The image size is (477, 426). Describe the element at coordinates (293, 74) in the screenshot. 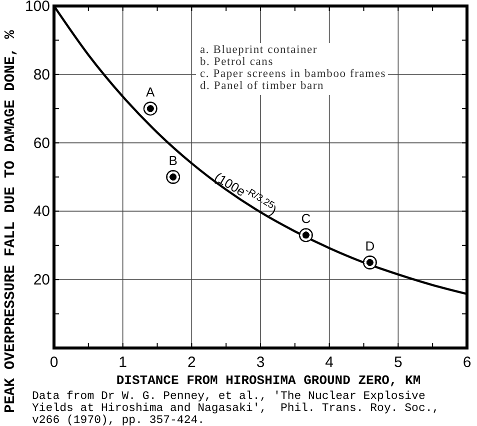

I see `annotation: c. Paper screens in bamboo frames` at that location.